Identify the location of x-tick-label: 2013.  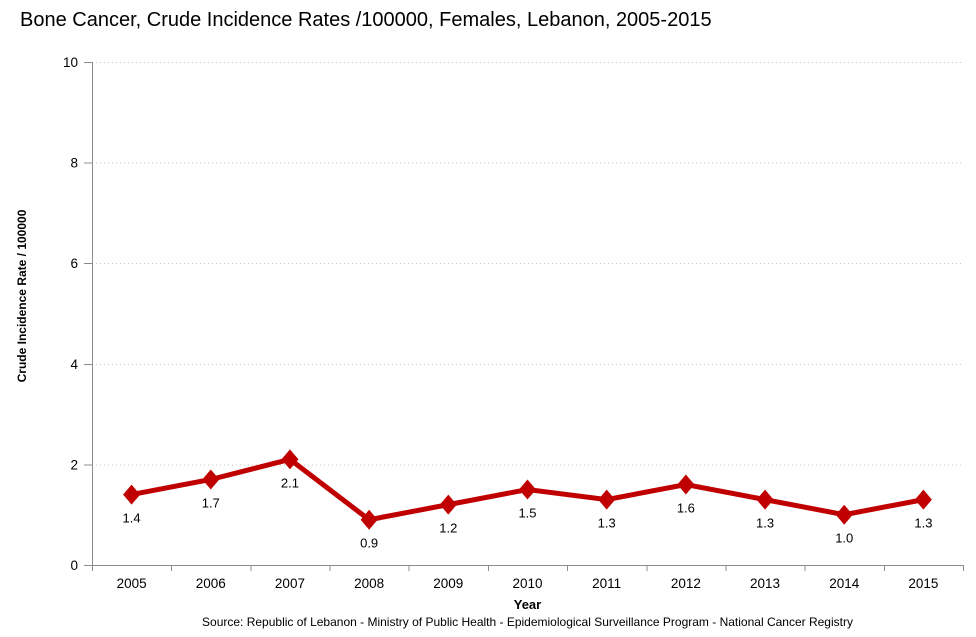
(765, 583).